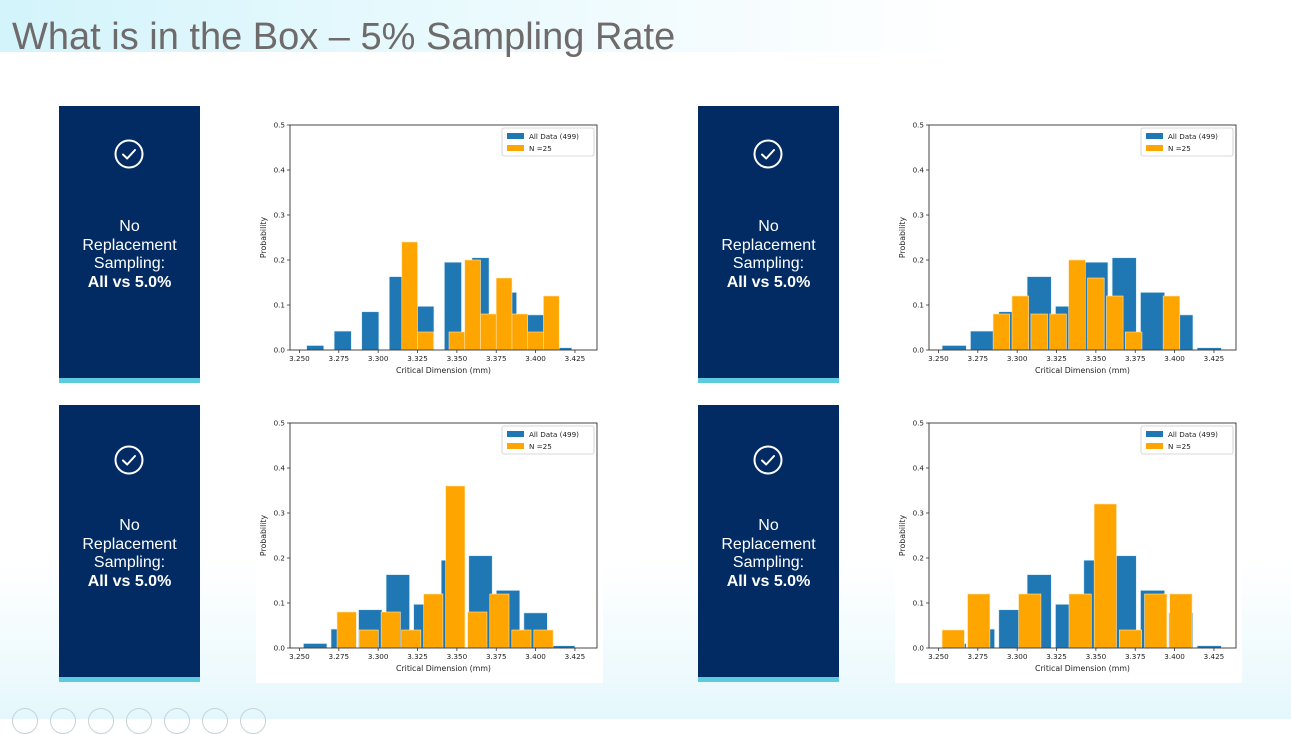 The height and width of the screenshot is (734, 1291). Describe the element at coordinates (535, 656) in the screenshot. I see `x-tick-label: 3.400` at that location.